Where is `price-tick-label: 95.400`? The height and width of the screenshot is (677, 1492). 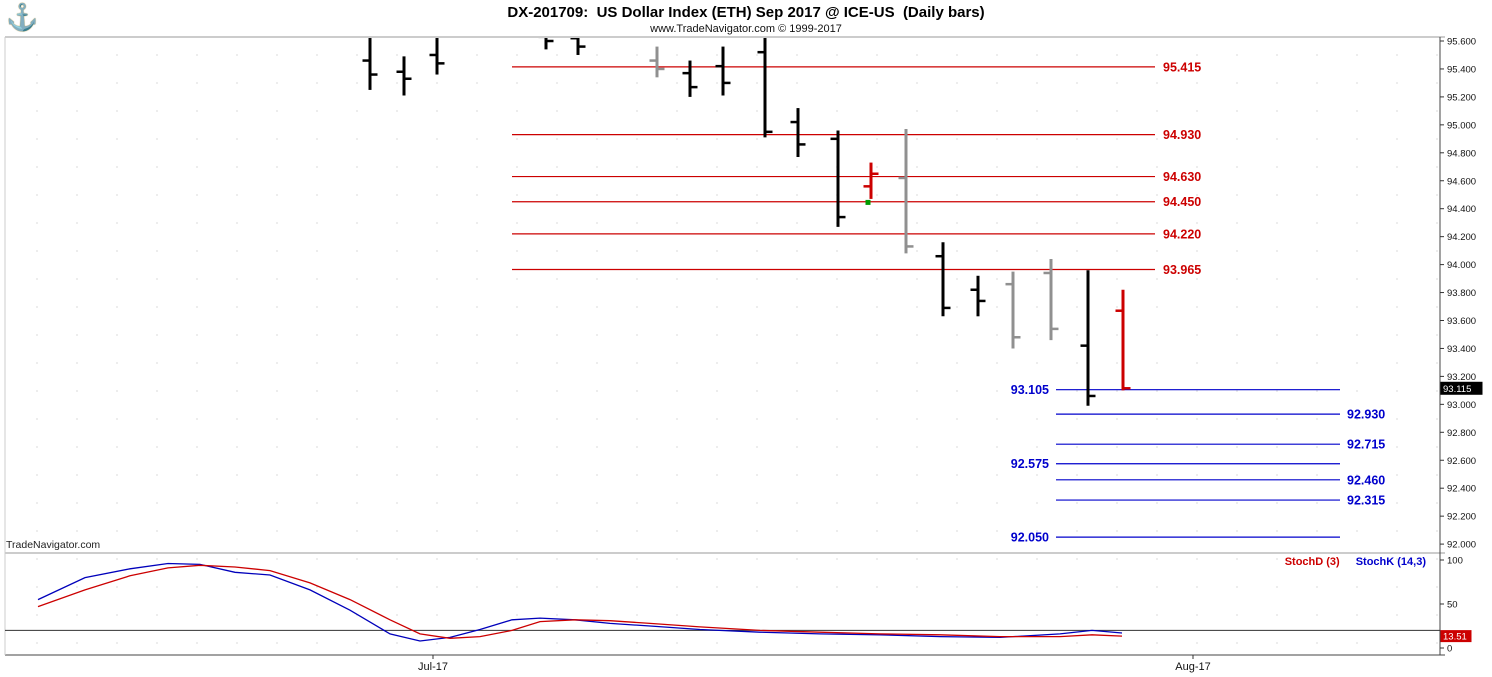 price-tick-label: 95.400 is located at coordinates (1461, 69).